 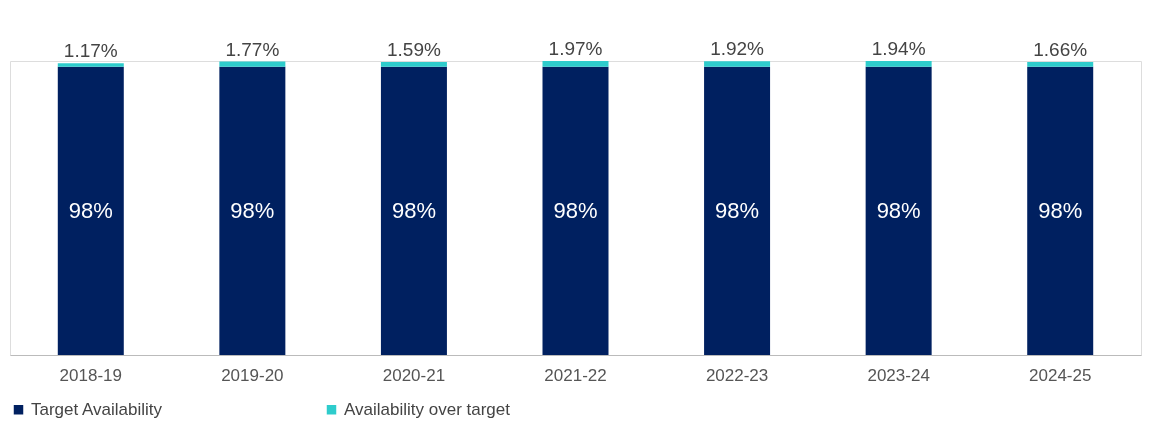 What do you see at coordinates (1060, 49) in the screenshot?
I see `data-label: 1.66%` at bounding box center [1060, 49].